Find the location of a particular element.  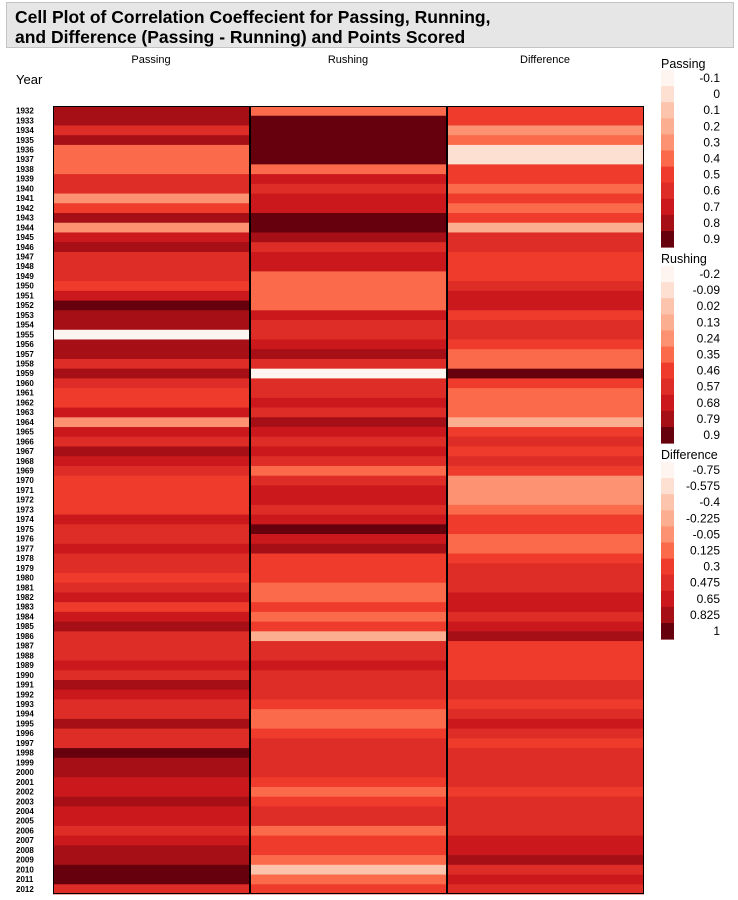

cell-passing-1953 is located at coordinates (151, 315).